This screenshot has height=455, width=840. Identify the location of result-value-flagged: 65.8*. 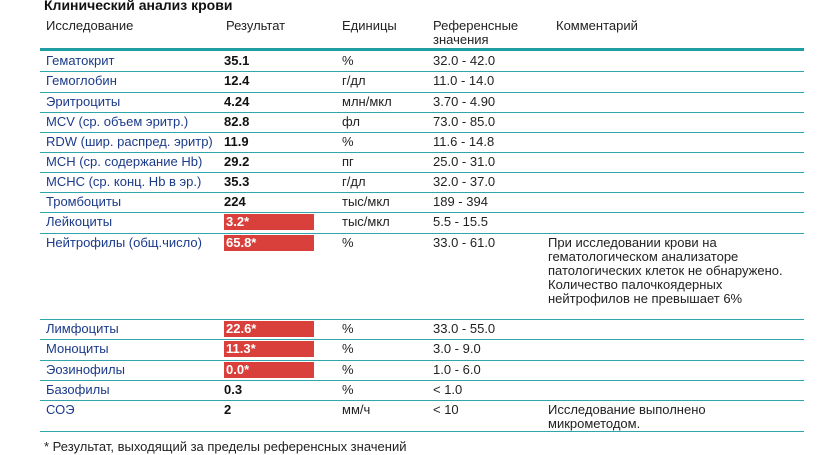
(269, 243).